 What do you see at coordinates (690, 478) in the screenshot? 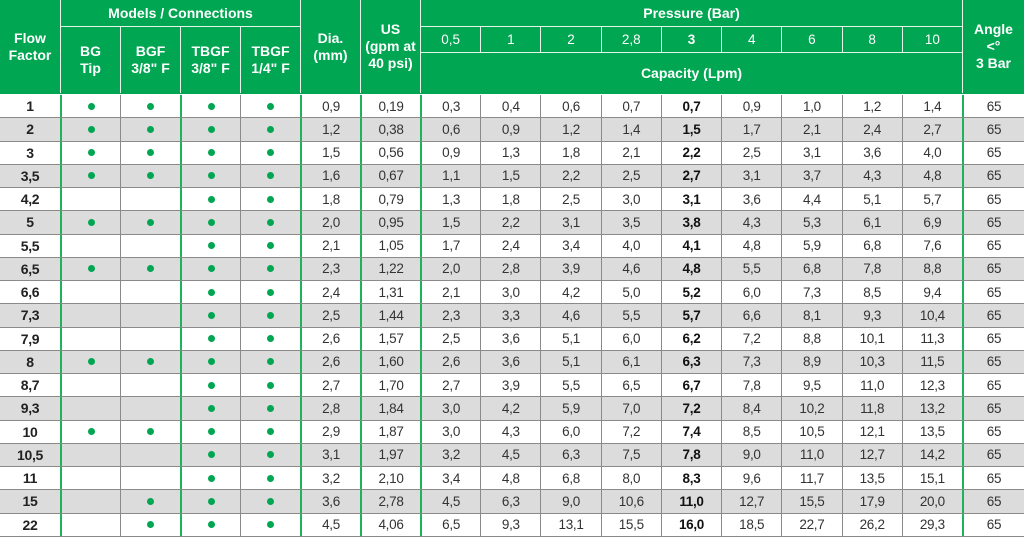
I see `capacity-cell: 8,3` at bounding box center [690, 478].